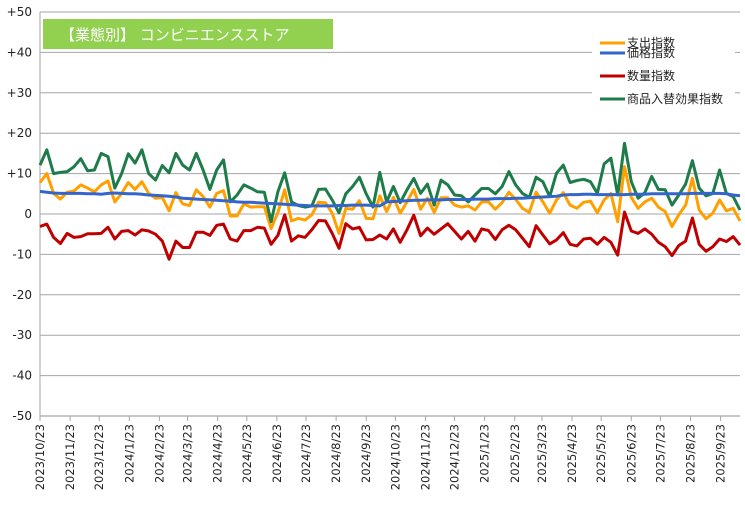 The height and width of the screenshot is (510, 745). Describe the element at coordinates (366, 453) in the screenshot. I see `x-tick-label: 2024/9/23` at that location.